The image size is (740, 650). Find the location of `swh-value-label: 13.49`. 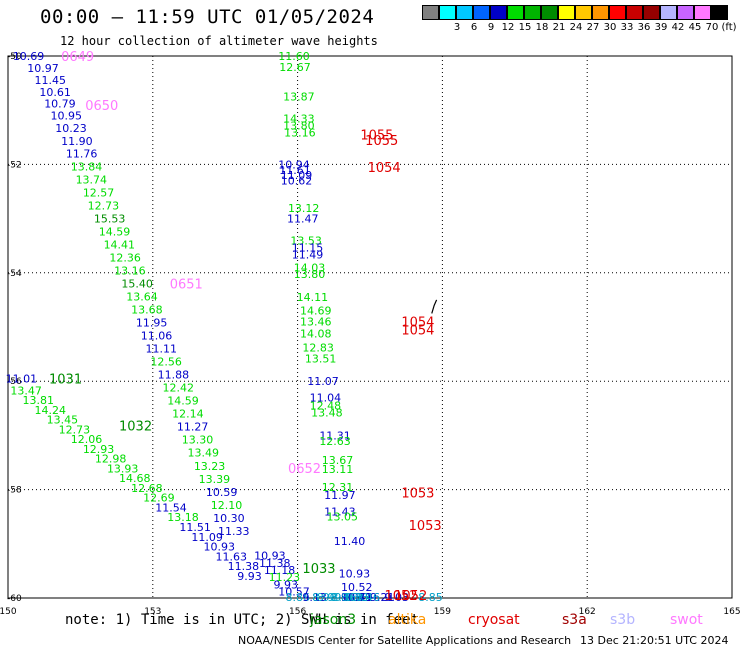

swh-value-label: 13.49 is located at coordinates (204, 453).